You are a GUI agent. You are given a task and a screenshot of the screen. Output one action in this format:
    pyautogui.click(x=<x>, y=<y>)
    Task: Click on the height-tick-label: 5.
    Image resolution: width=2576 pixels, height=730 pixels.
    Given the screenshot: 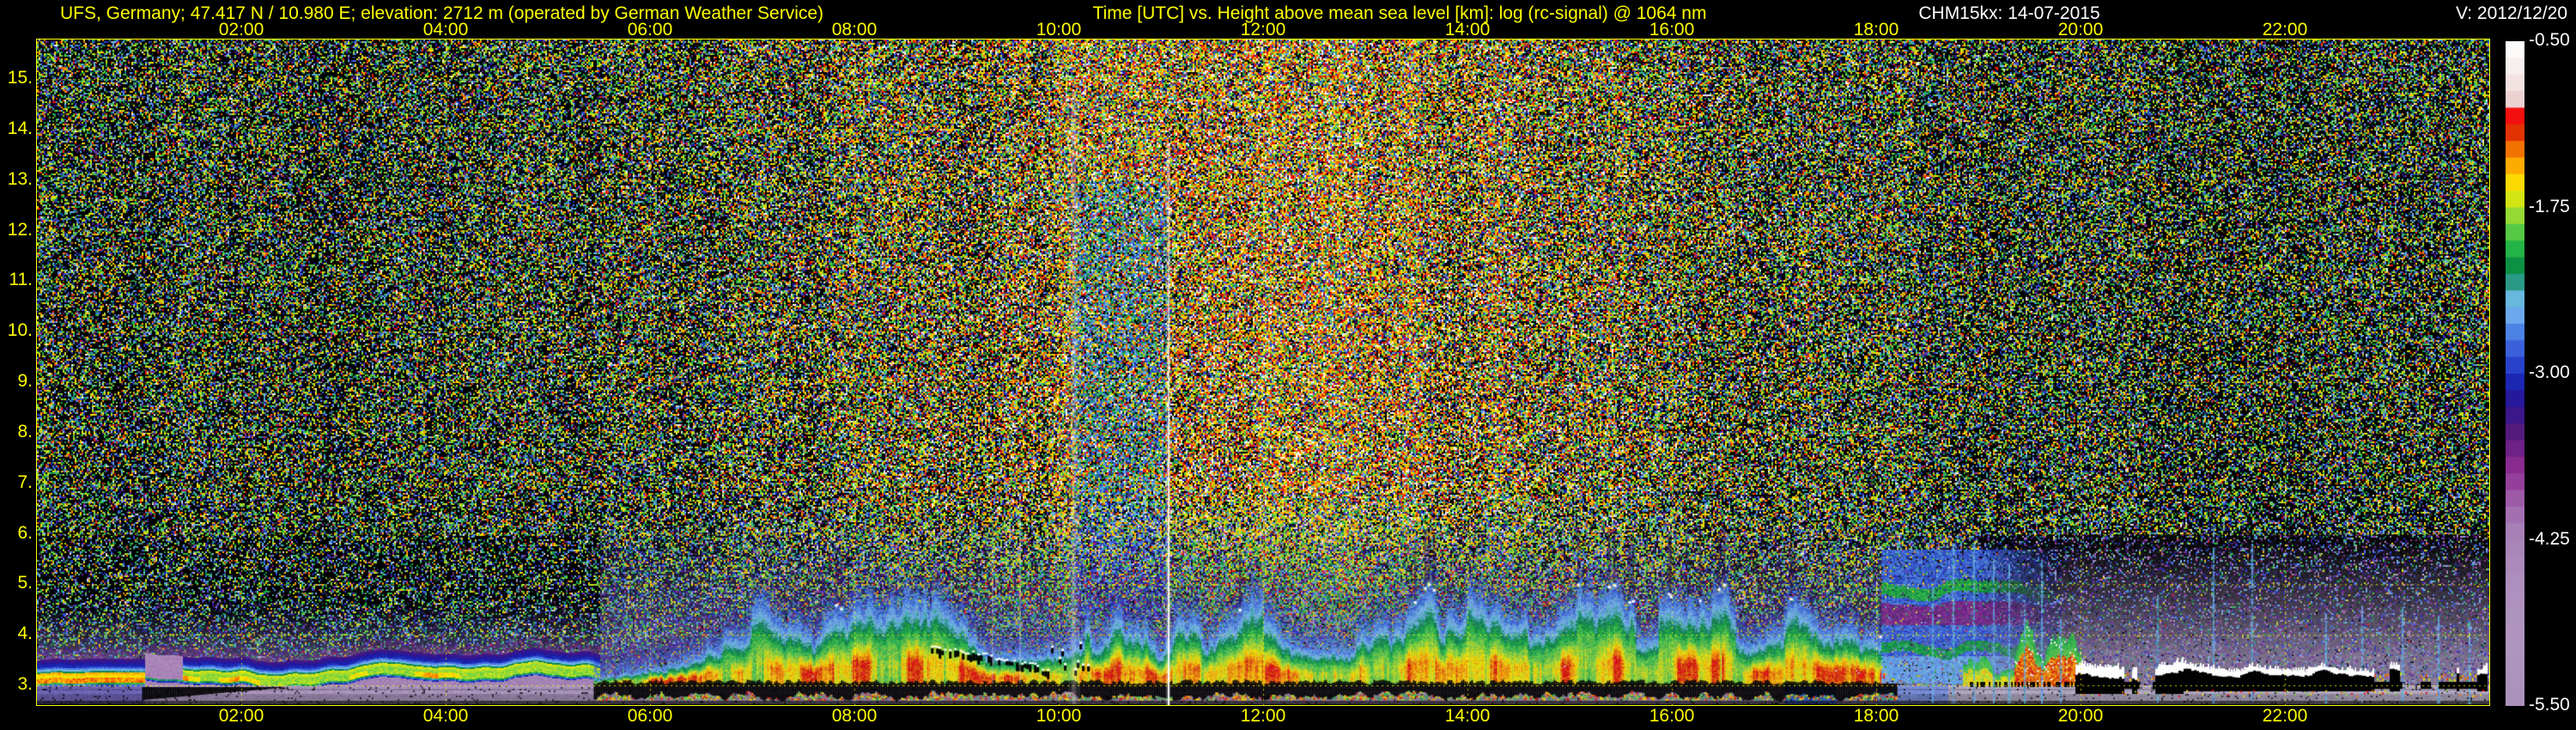 What is the action you would take?
    pyautogui.click(x=25, y=583)
    